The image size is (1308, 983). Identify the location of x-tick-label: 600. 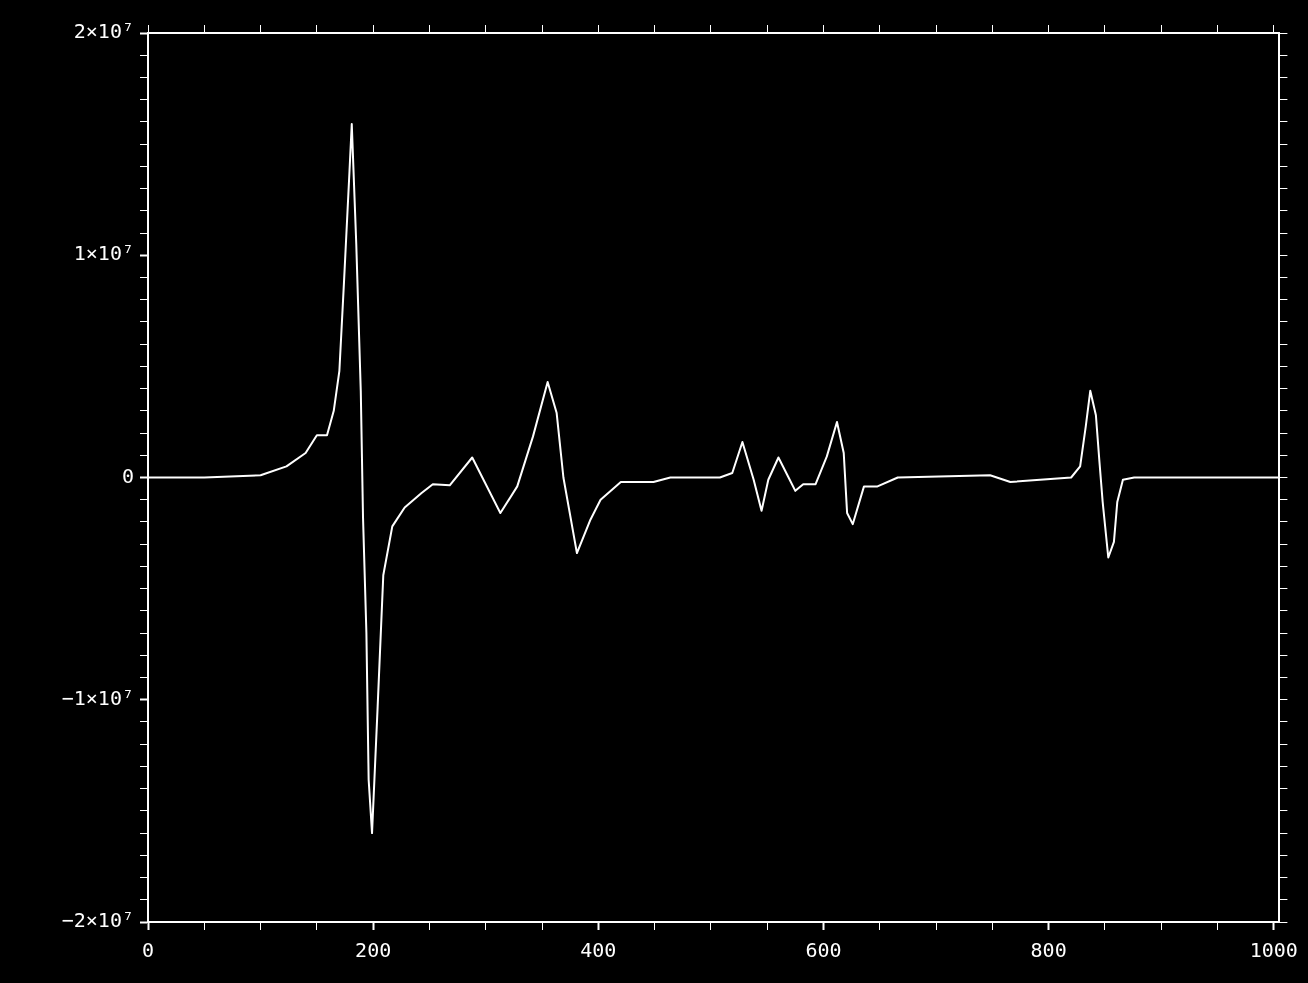
(823, 950).